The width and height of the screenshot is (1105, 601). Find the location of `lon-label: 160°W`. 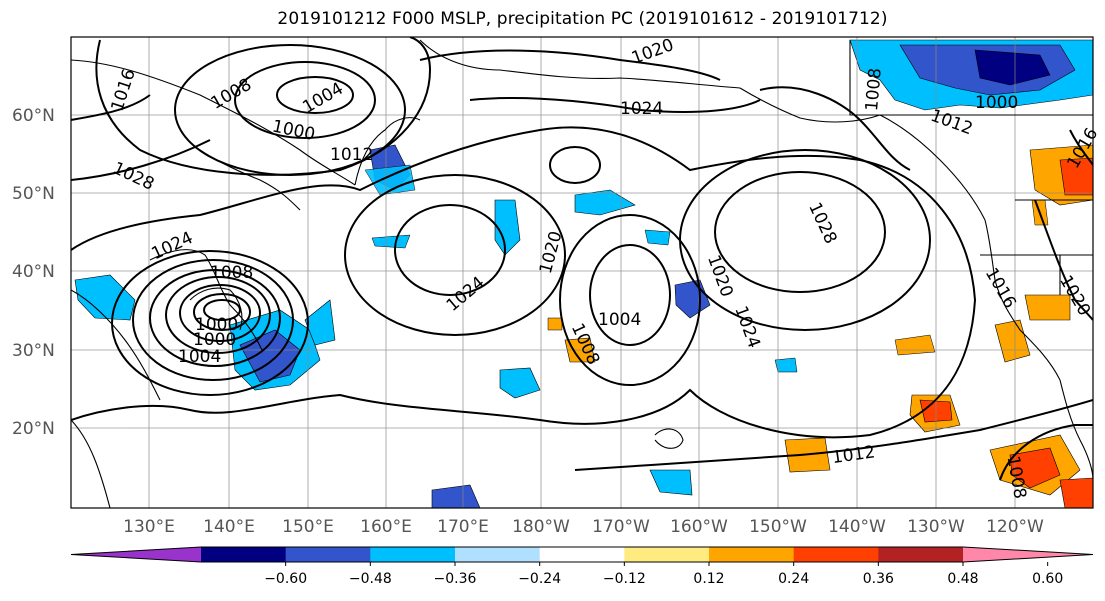

lon-label: 160°W is located at coordinates (699, 527).